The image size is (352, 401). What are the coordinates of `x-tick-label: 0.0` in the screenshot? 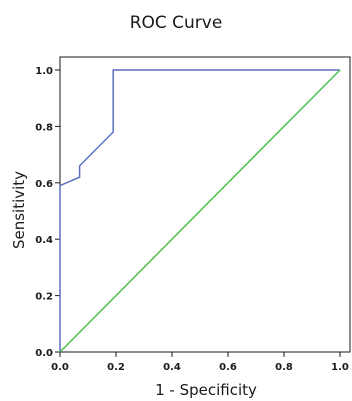 It's located at (60, 367).